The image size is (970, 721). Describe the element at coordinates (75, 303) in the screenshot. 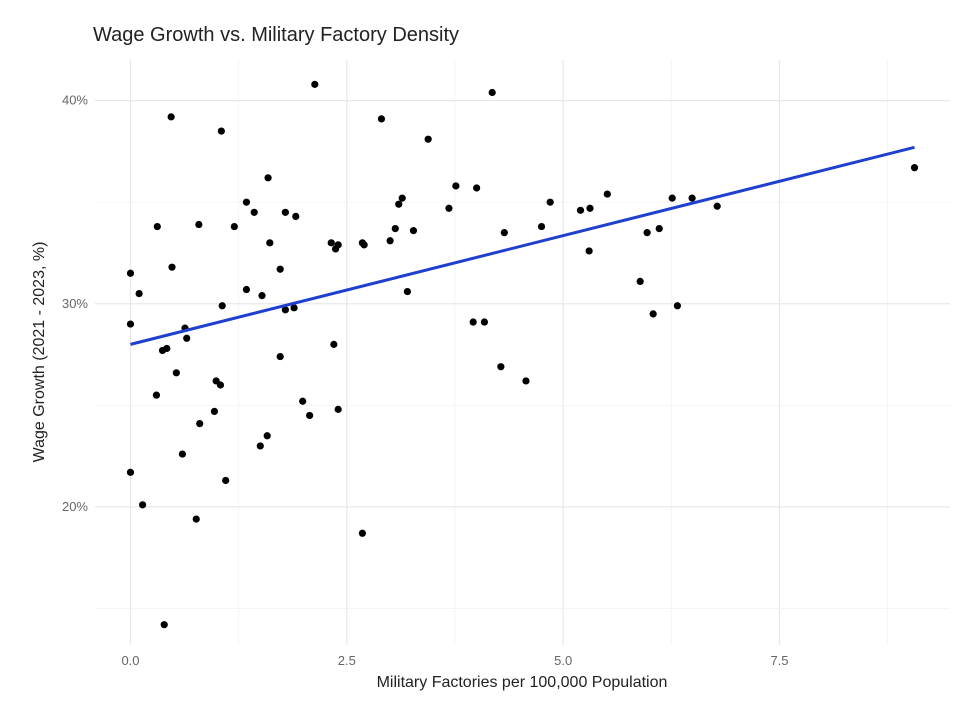

I see `y-tick-label: 30%` at that location.